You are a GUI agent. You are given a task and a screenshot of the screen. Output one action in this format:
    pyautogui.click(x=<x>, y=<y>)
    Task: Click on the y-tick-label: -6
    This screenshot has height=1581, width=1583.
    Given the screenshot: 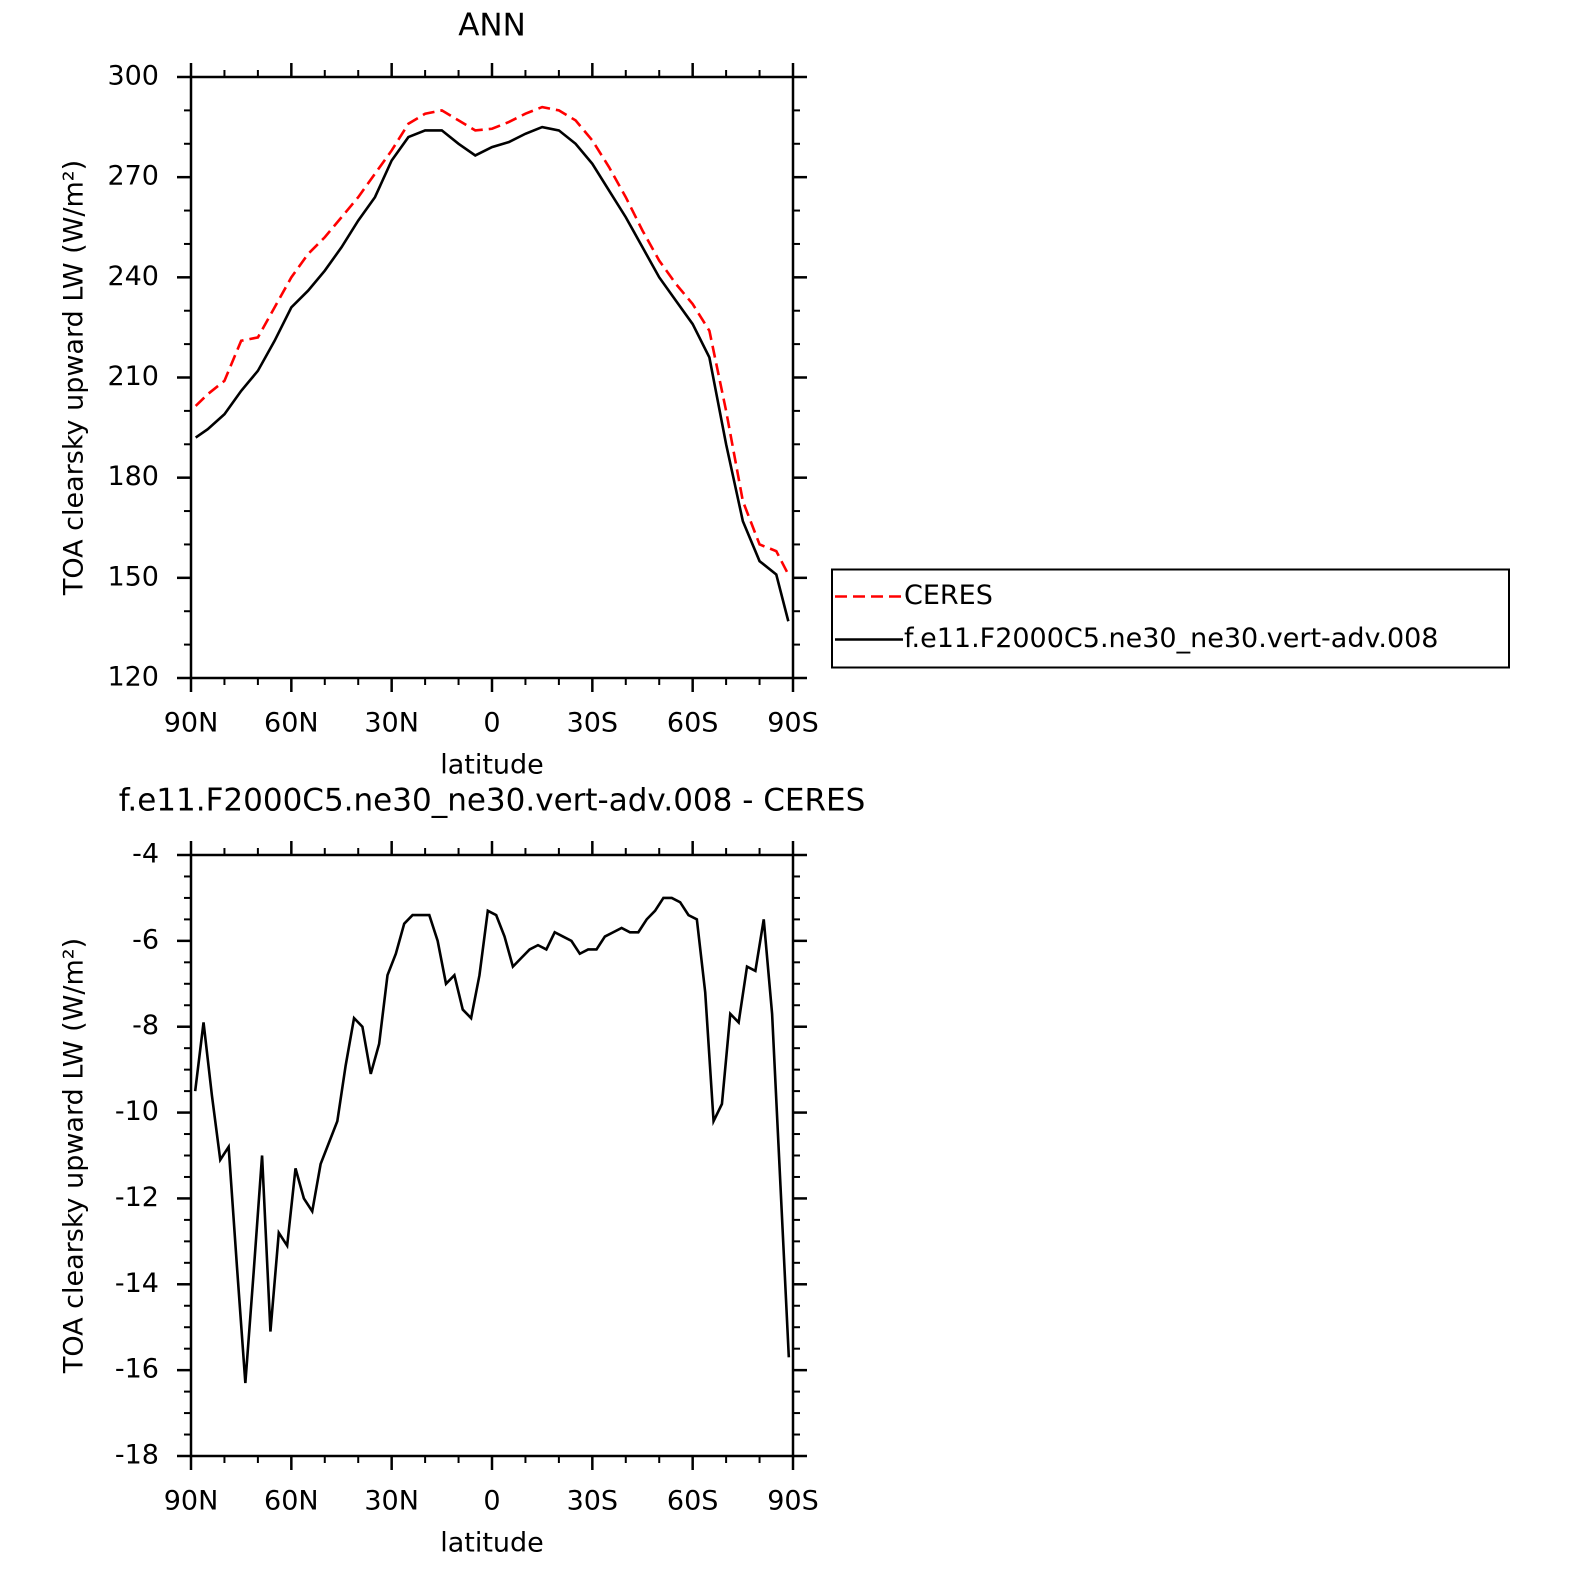 What is the action you would take?
    pyautogui.click(x=145, y=939)
    